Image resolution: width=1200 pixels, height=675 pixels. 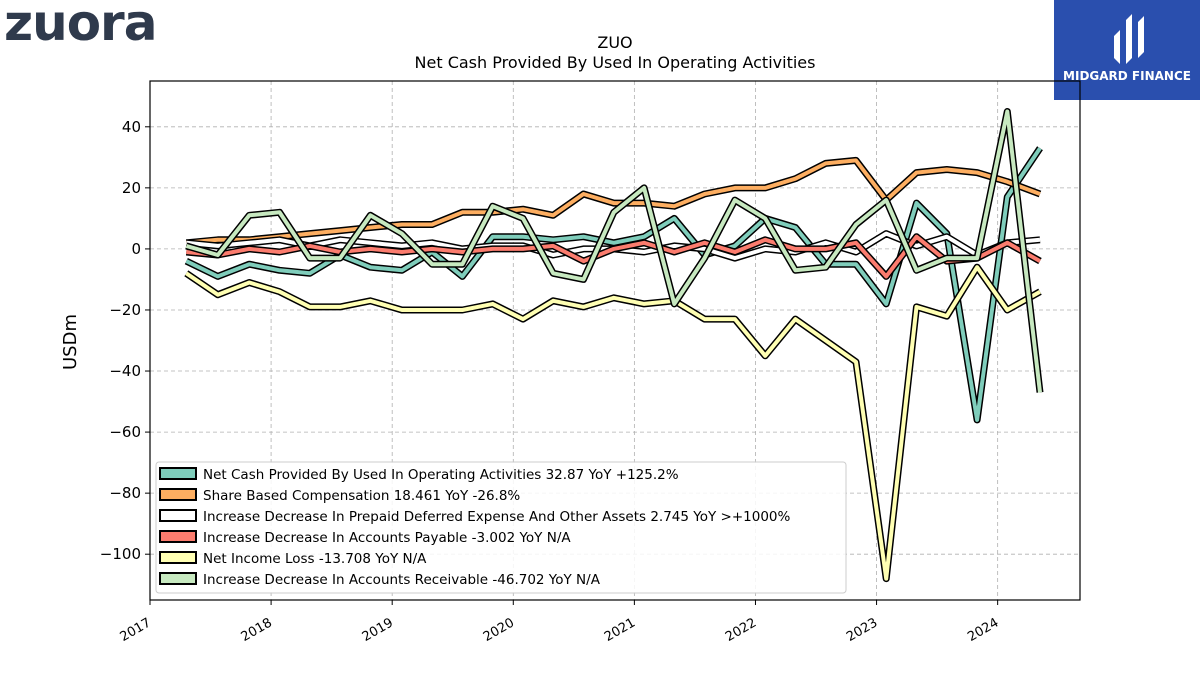 What do you see at coordinates (620, 630) in the screenshot?
I see `x-tick-label: 2021` at bounding box center [620, 630].